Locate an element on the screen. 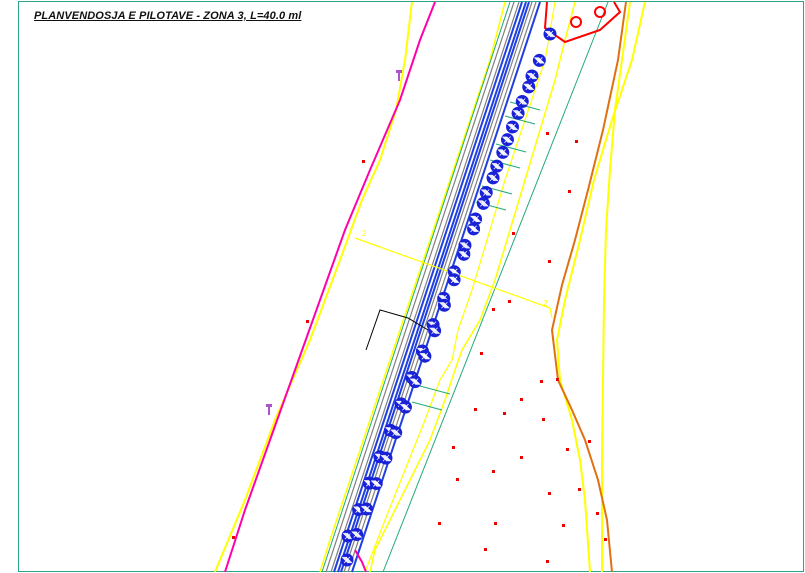  property-line-bottom is located at coordinates (360, 561).